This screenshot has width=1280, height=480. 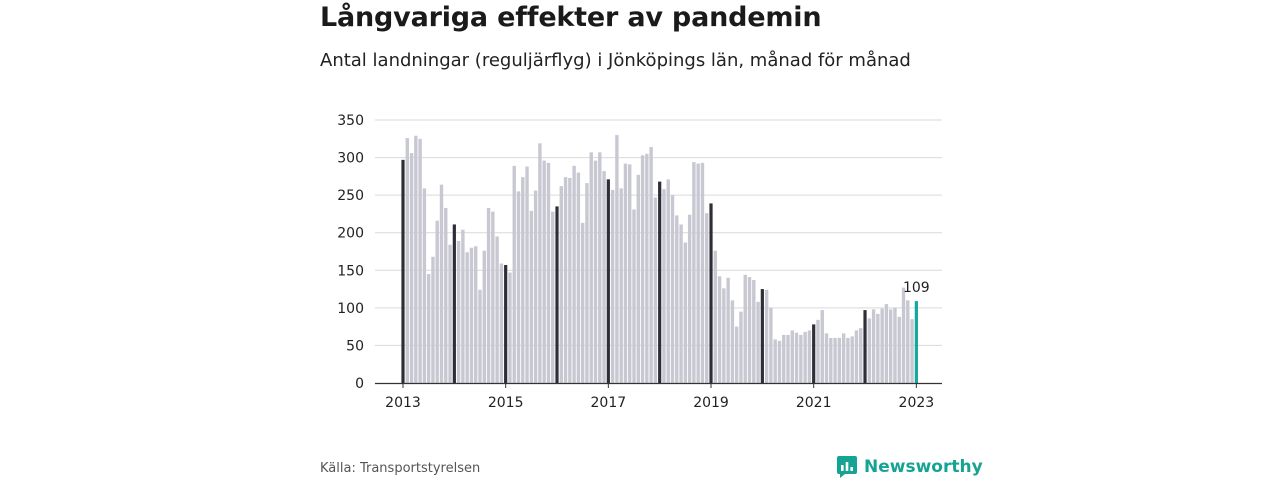 I want to click on x-tick-label: 2015, so click(x=506, y=403).